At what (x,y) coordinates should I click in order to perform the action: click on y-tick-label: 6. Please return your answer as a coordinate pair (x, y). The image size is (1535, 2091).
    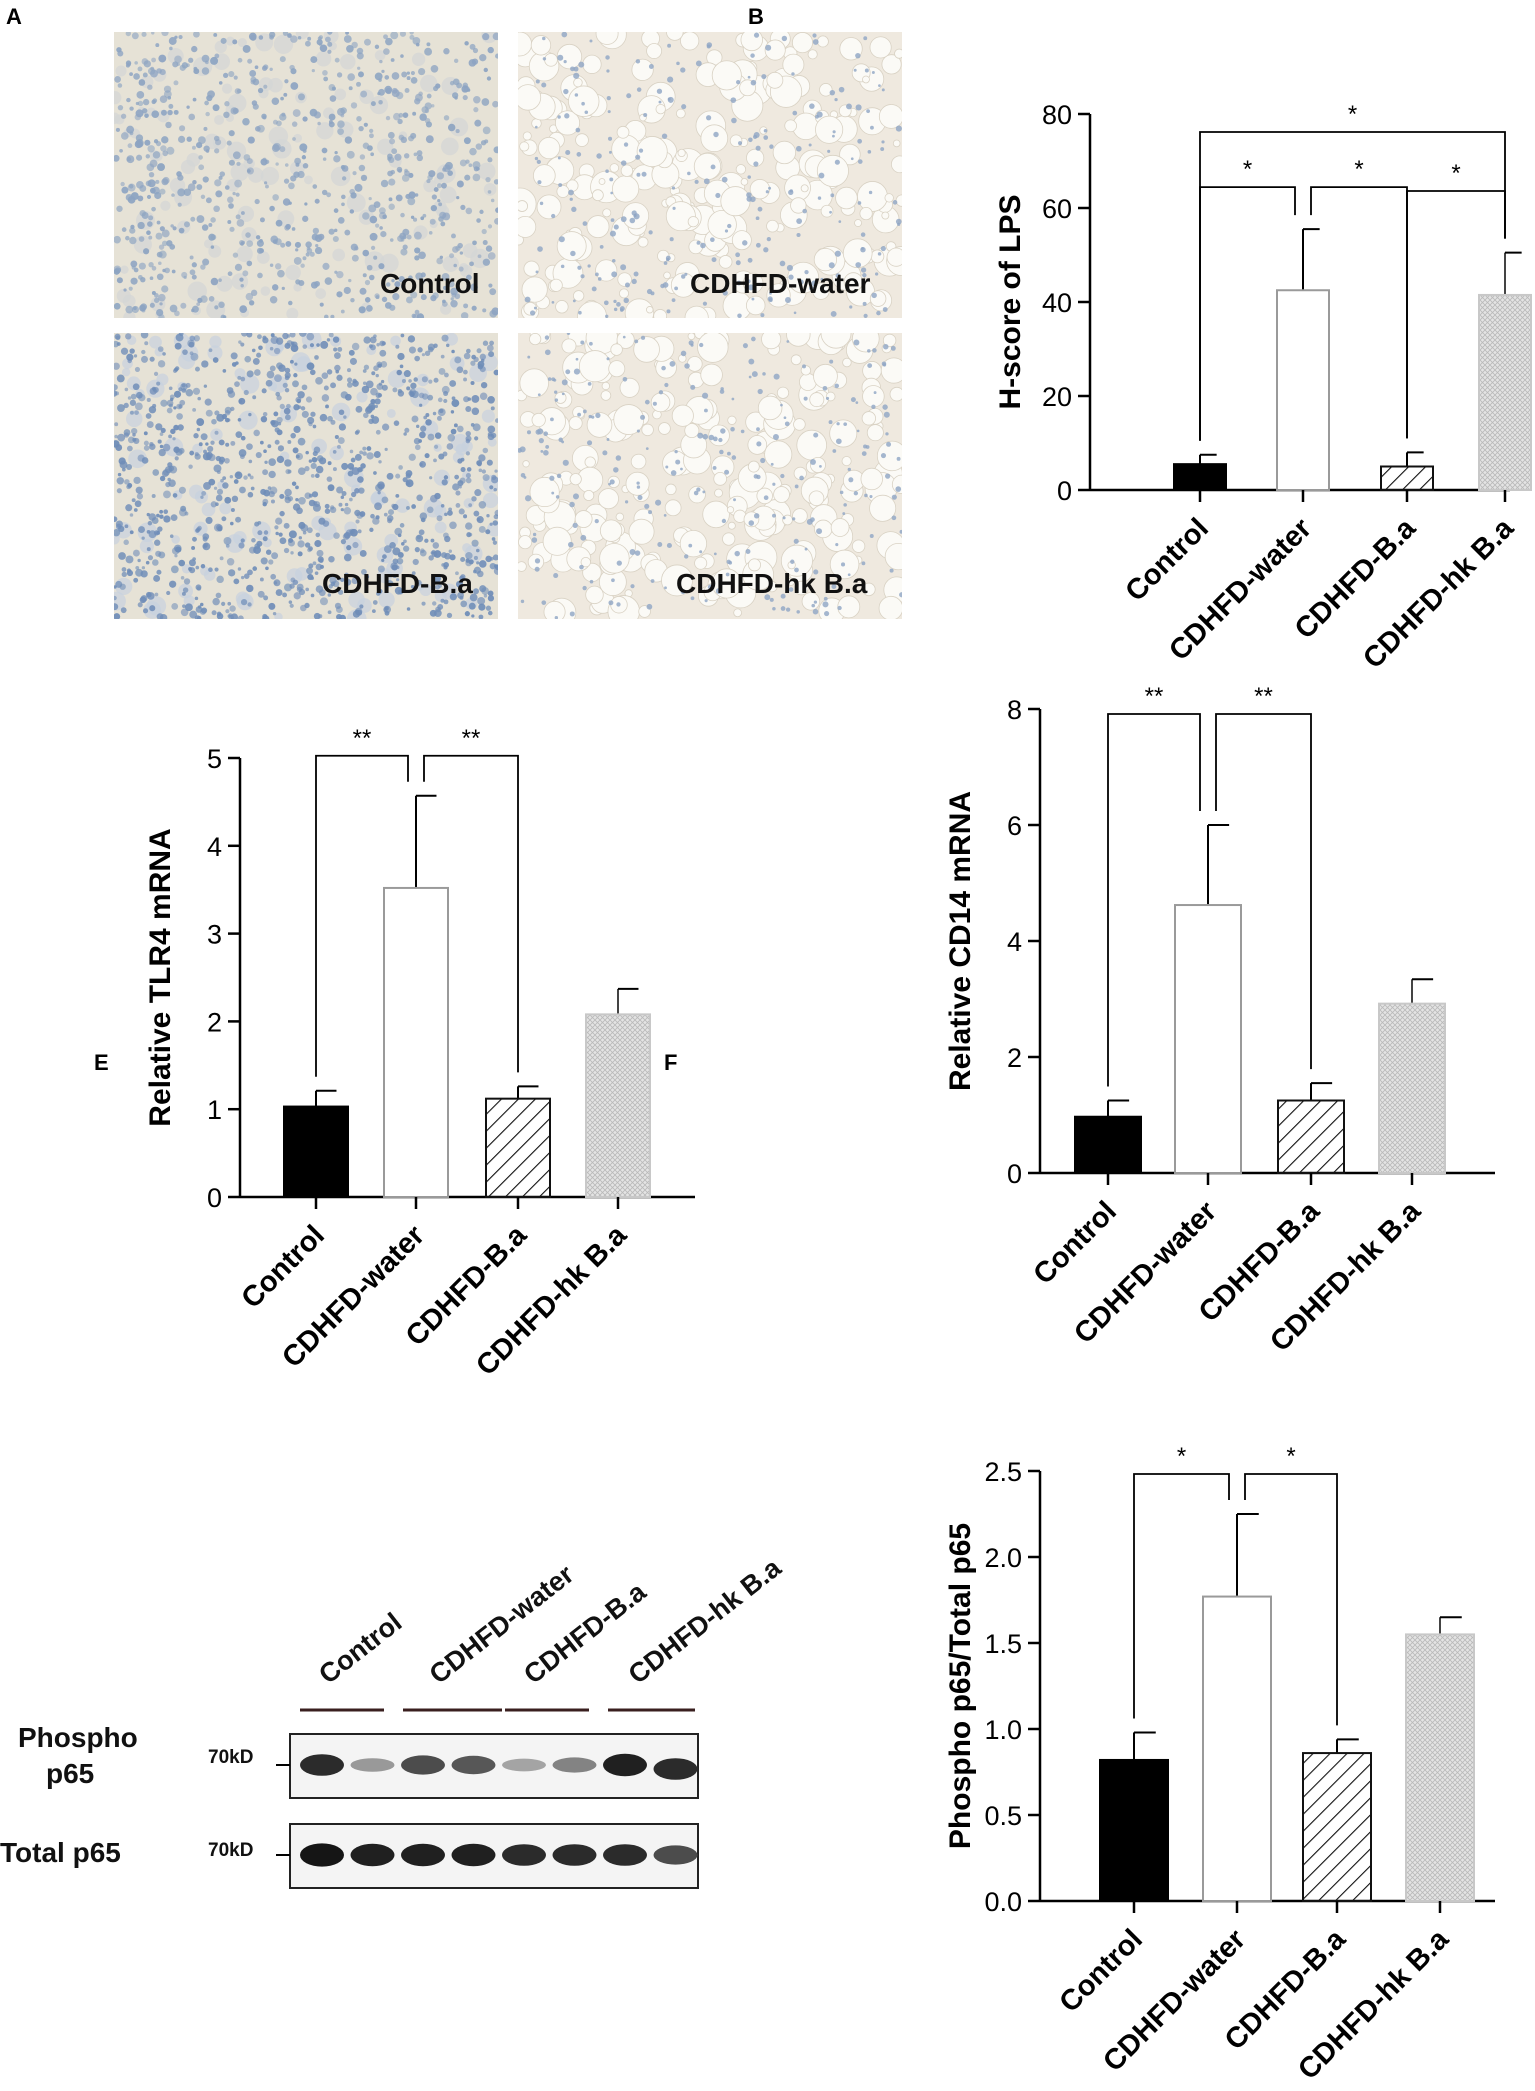
    Looking at the image, I should click on (1014, 826).